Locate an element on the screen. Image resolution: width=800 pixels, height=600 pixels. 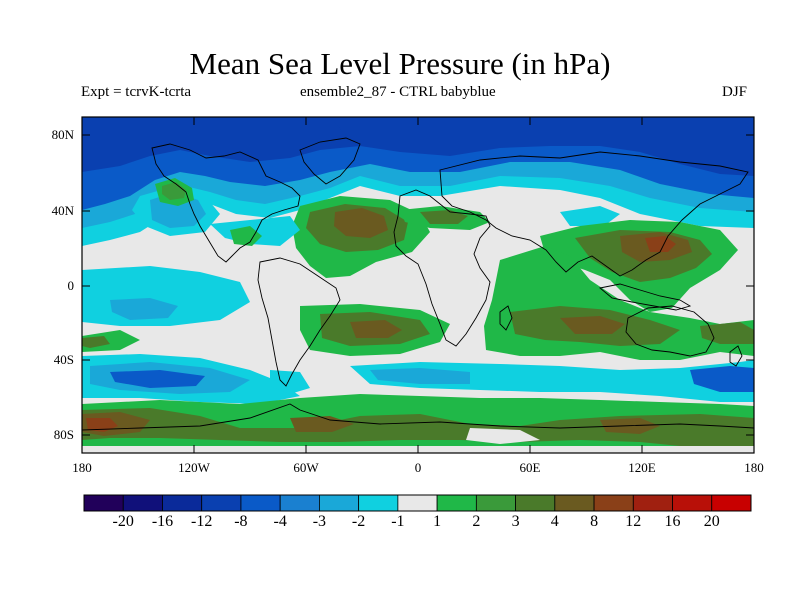
east-pacific-lightblue is located at coordinates (144, 309).